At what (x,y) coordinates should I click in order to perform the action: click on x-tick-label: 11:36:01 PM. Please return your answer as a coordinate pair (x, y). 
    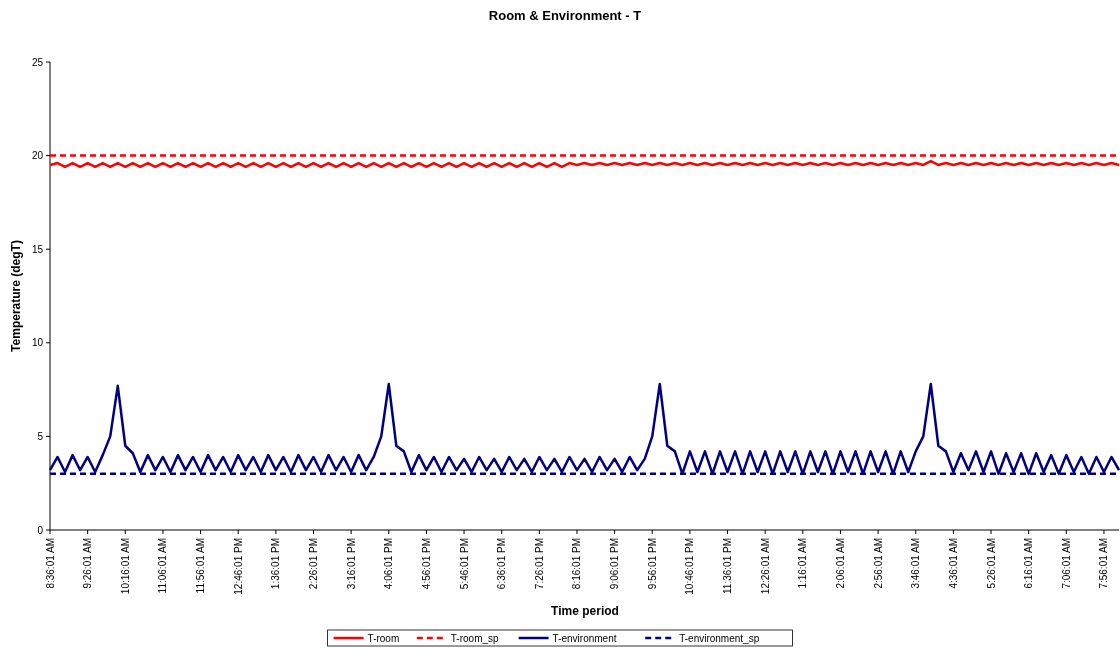
    Looking at the image, I should click on (728, 566).